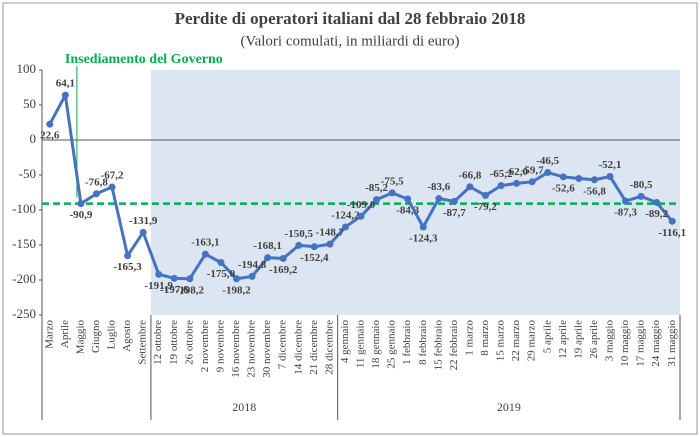  Describe the element at coordinates (33, 138) in the screenshot. I see `y-tick-label: 0` at that location.